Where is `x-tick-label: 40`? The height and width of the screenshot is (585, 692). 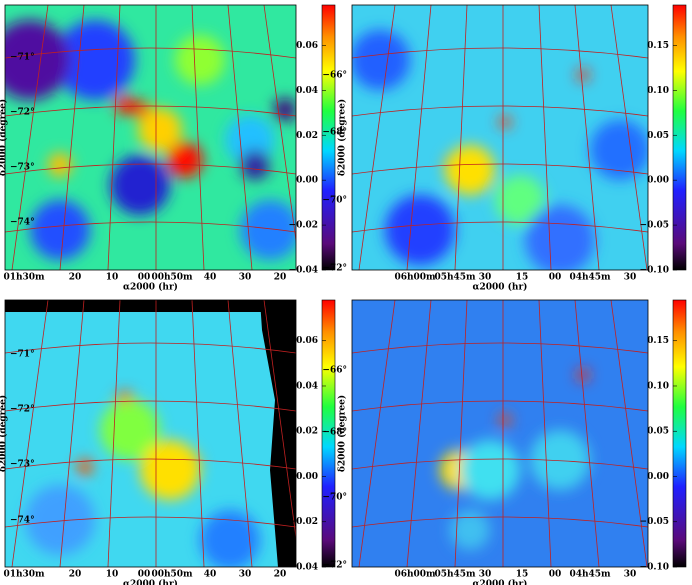
x-tick-label: 40 is located at coordinates (210, 575).